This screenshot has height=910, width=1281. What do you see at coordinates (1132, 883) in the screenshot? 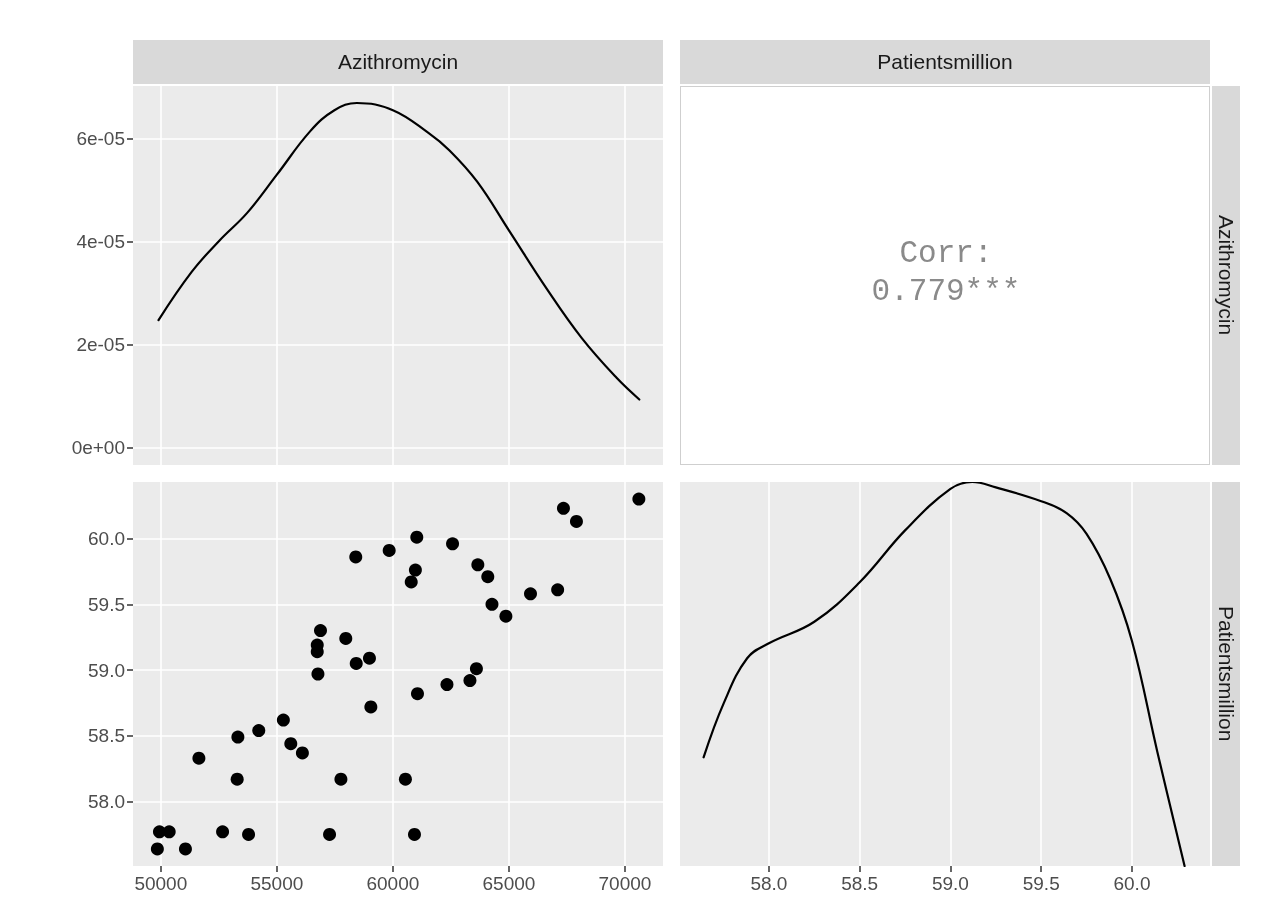
I see `x-tick-label: 60.0` at bounding box center [1132, 883].